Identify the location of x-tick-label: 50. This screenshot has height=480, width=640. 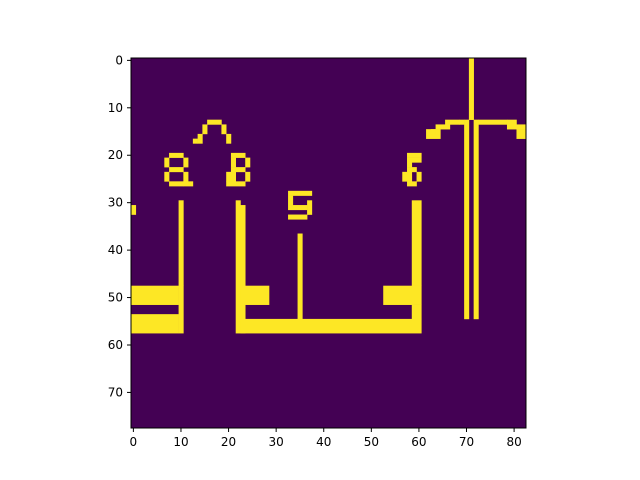
(371, 442).